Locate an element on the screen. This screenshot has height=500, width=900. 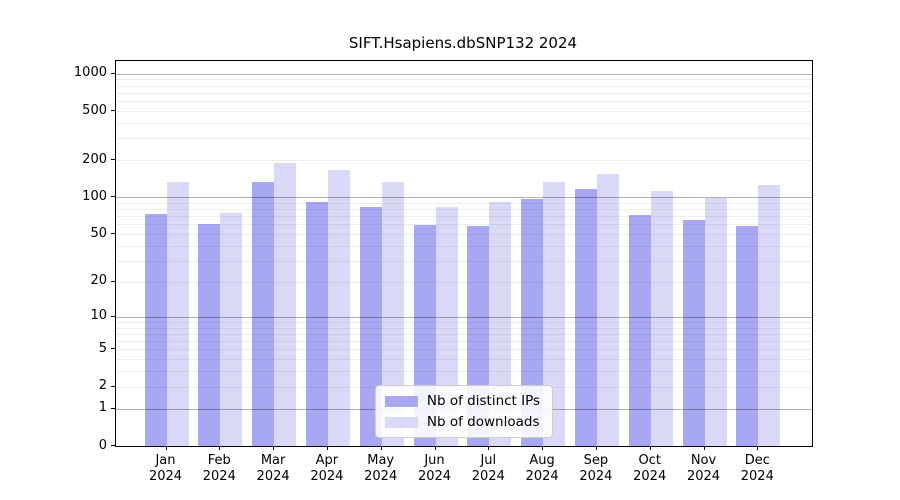
y-tick-label-100: 100 is located at coordinates (94, 196).